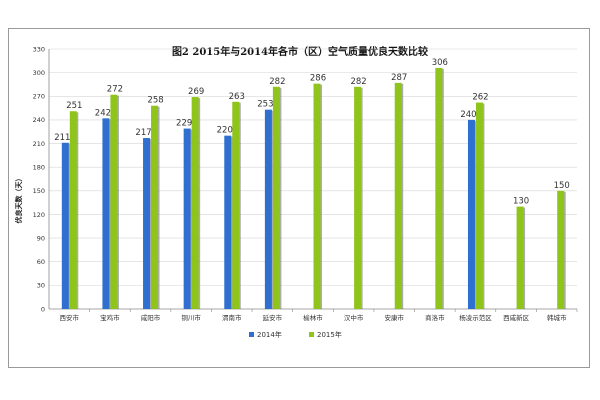 This screenshot has height=400, width=600. What do you see at coordinates (225, 131) in the screenshot?
I see `data-label: 220` at bounding box center [225, 131].